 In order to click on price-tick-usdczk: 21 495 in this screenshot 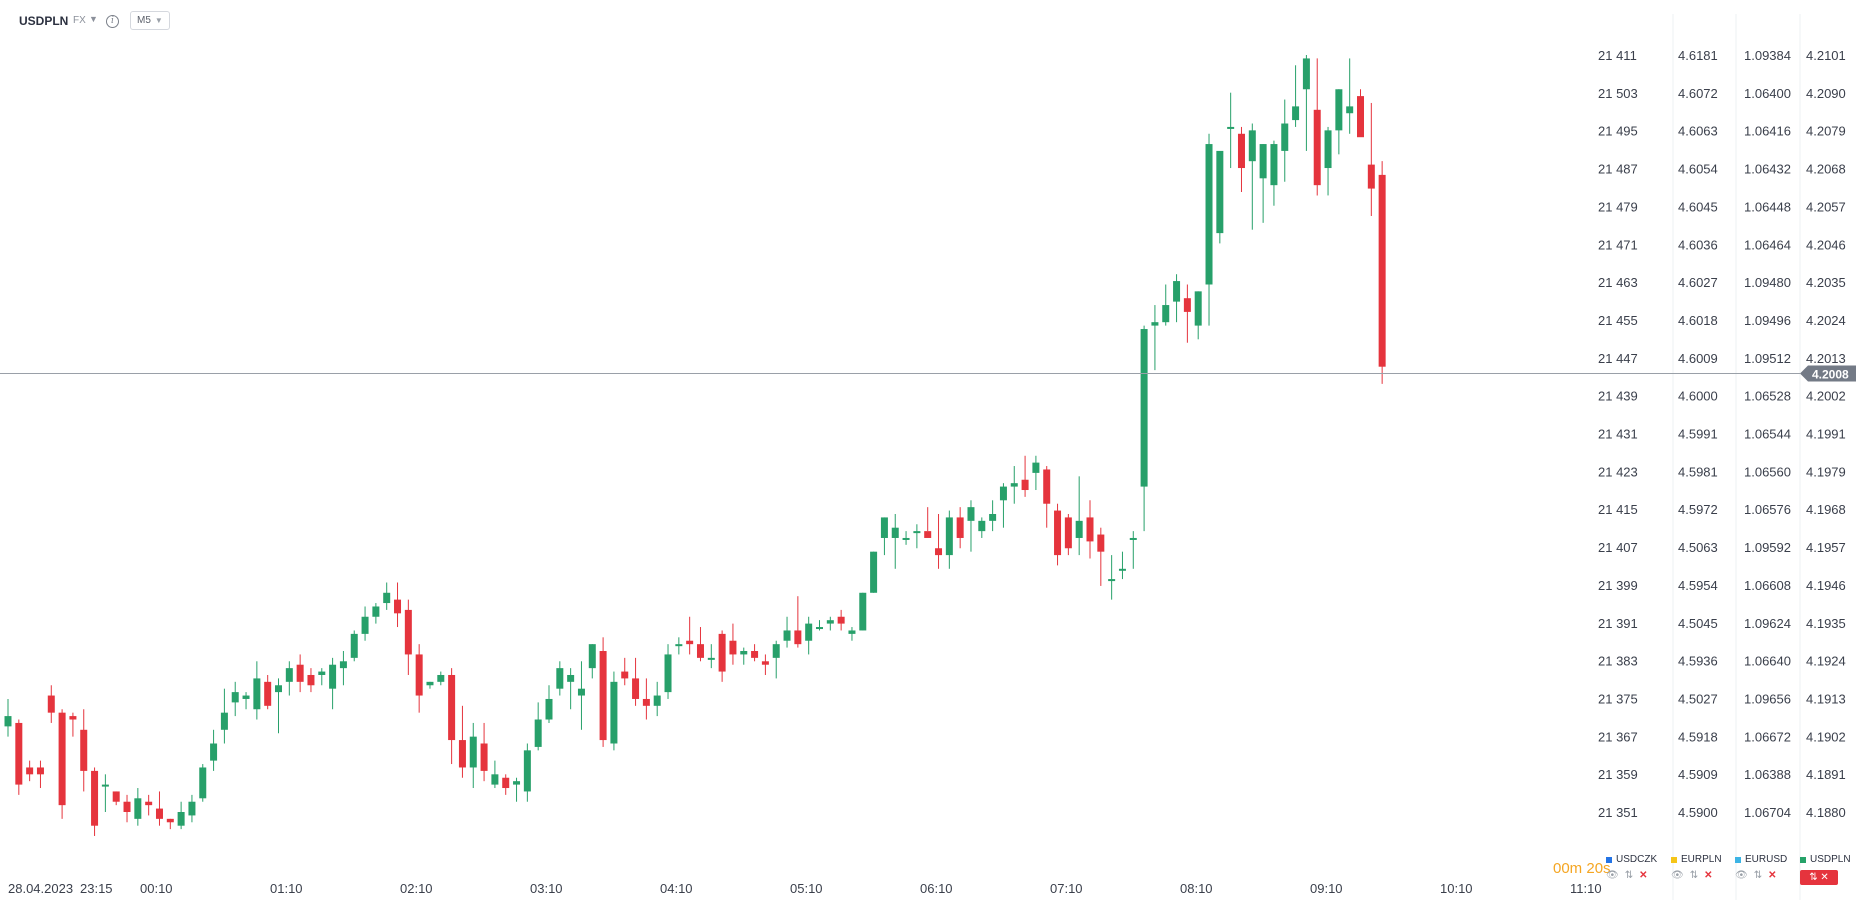, I will do `click(1618, 131)`.